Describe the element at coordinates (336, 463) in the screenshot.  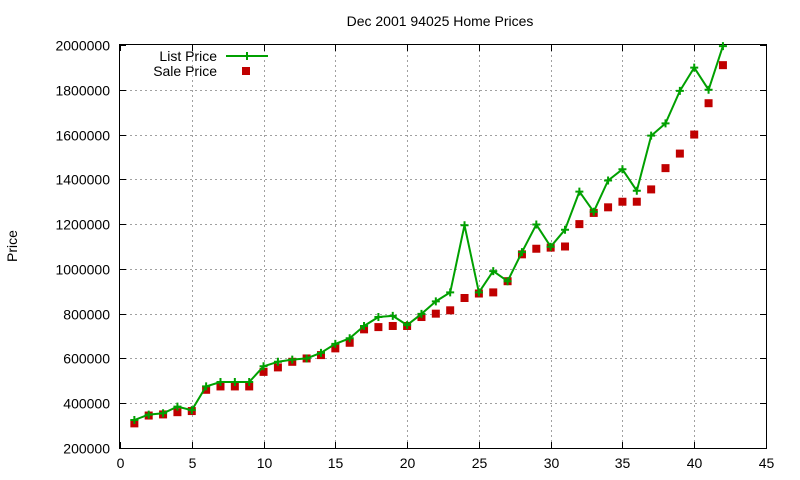
I see `x-tick-label: 15` at that location.